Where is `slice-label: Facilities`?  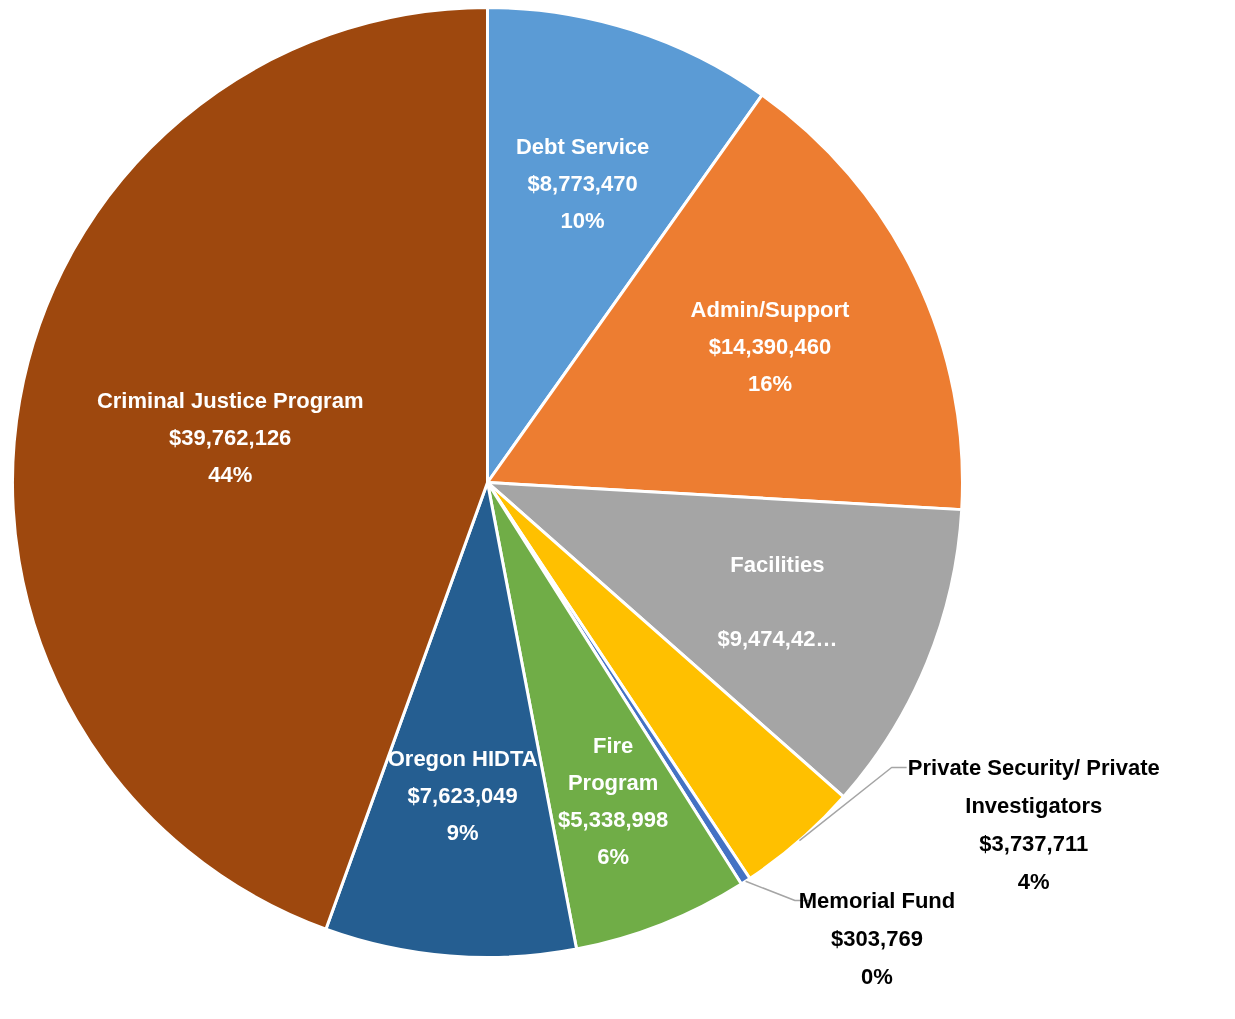
slice-label: Facilities is located at coordinates (777, 565).